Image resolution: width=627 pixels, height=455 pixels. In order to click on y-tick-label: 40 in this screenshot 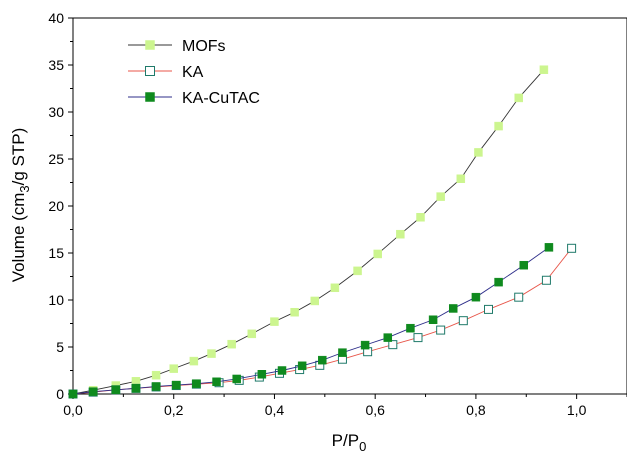, I will do `click(56, 18)`.